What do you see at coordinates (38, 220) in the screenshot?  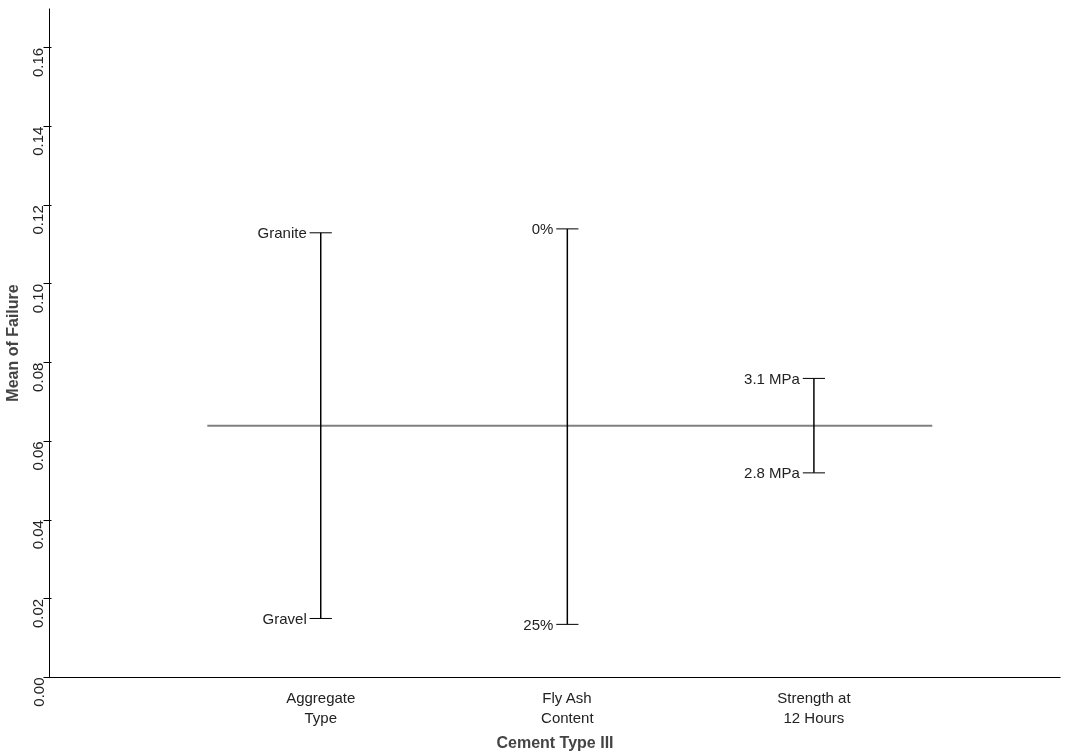 I see `y-tick-label: 0.12` at bounding box center [38, 220].